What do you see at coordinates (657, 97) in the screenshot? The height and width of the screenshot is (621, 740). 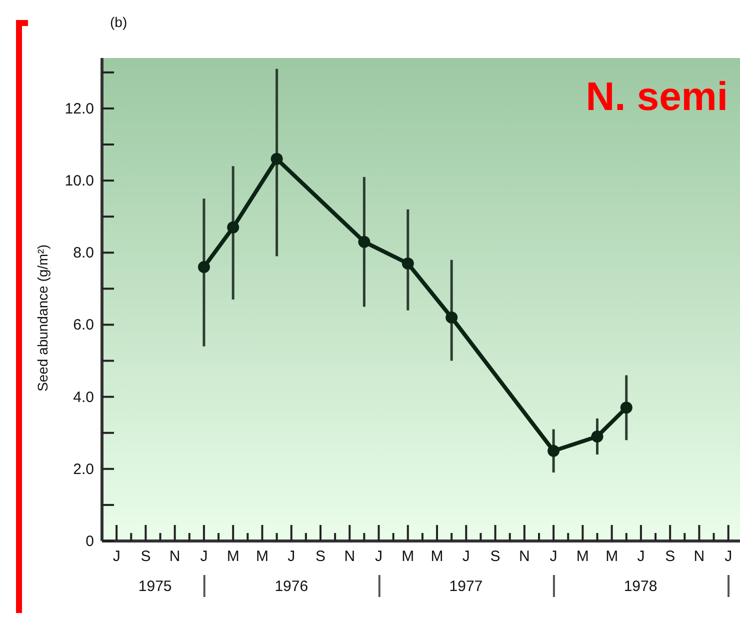 I see `annotation: N. semi` at bounding box center [657, 97].